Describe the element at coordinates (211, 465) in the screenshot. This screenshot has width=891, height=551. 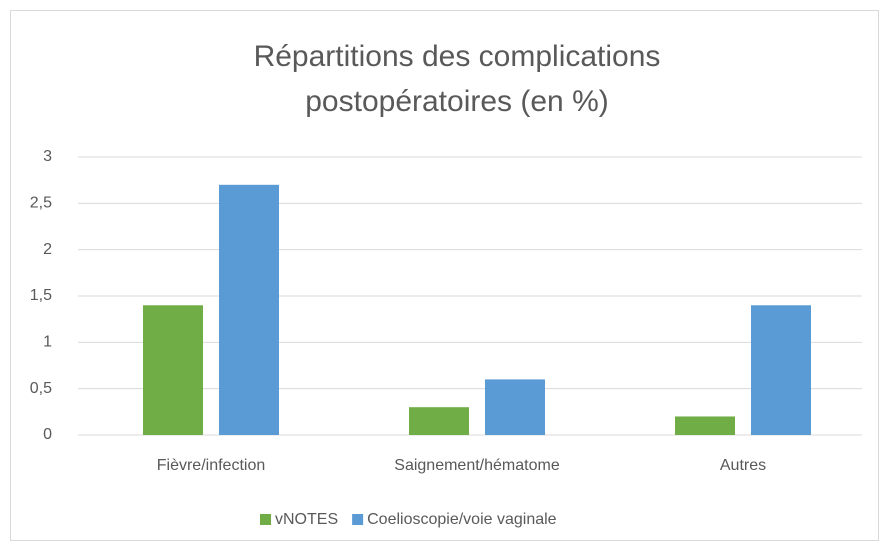
I see `x-tick-label: Fièvre/infection` at that location.